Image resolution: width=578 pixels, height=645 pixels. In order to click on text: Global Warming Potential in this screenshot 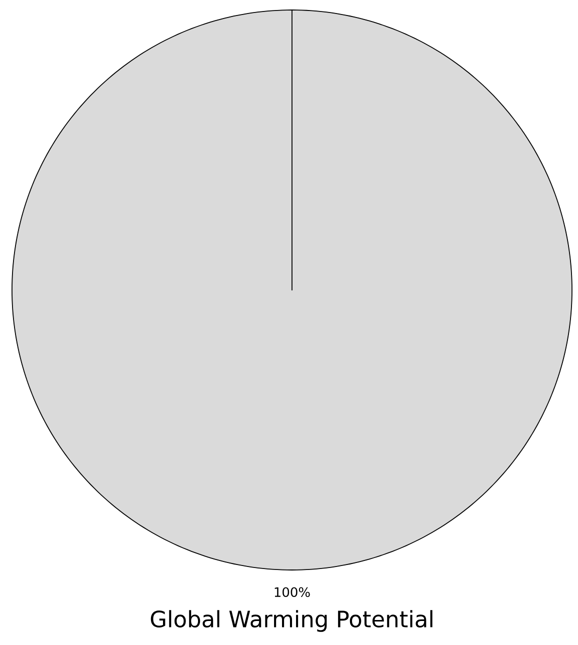, I will do `click(291, 621)`.